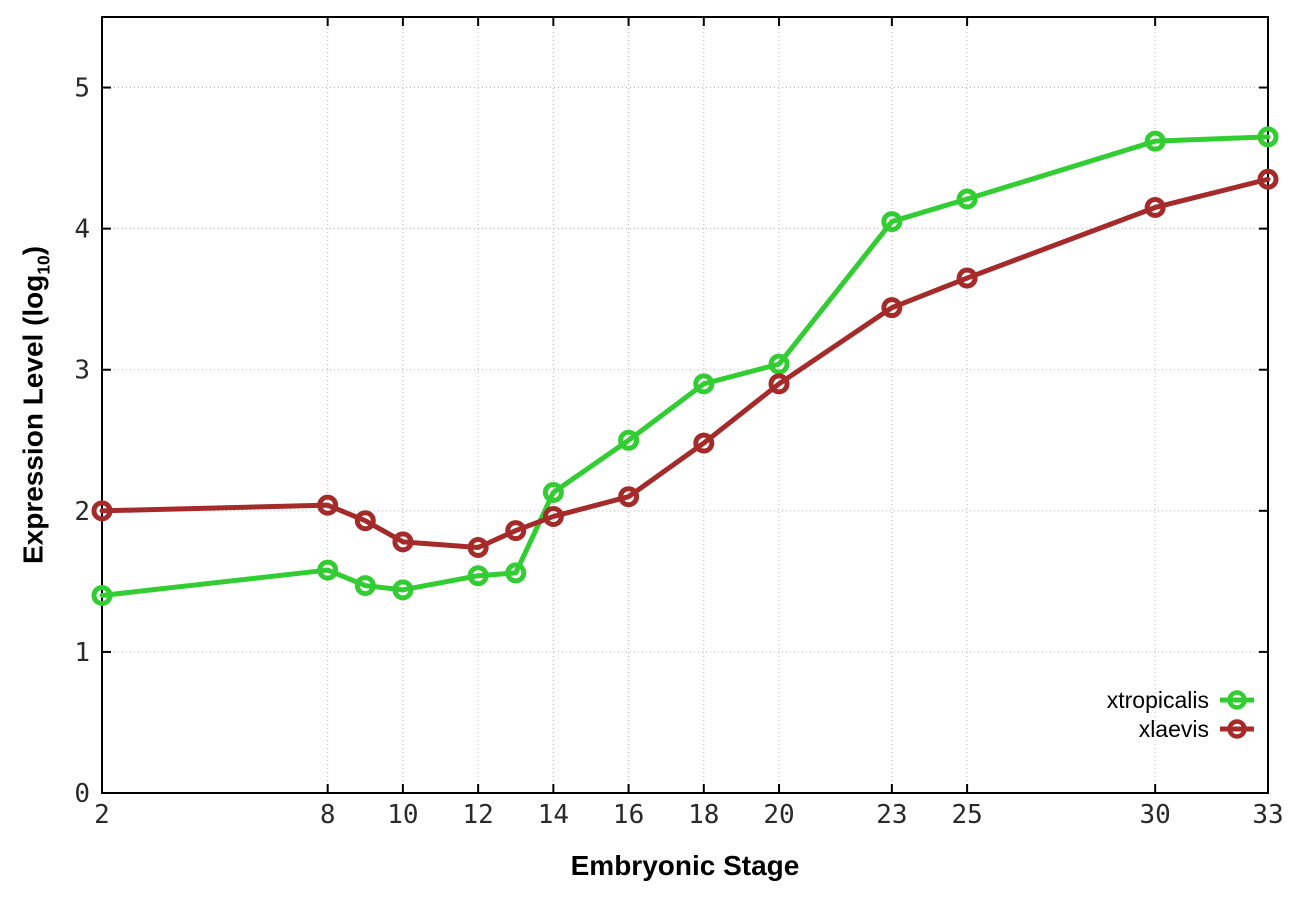  Describe the element at coordinates (82, 794) in the screenshot. I see `y-tick-label: 0` at that location.